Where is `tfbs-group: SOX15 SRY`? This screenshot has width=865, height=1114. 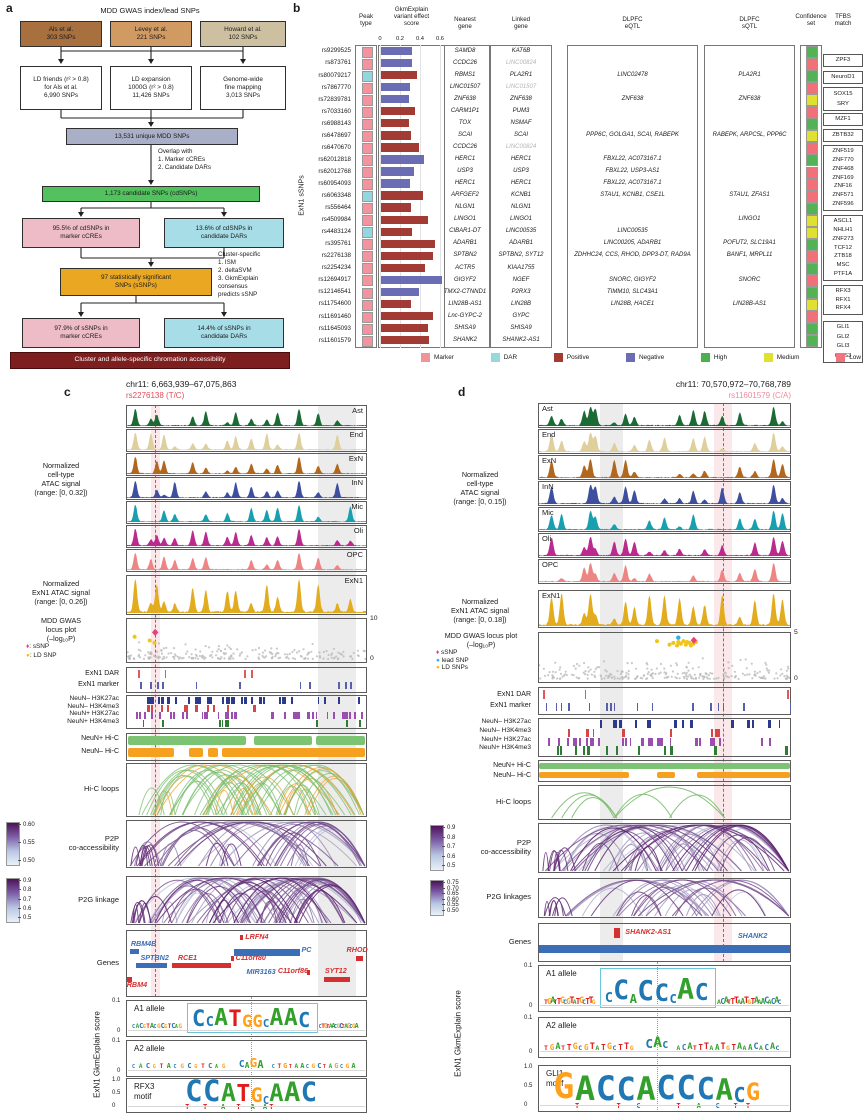 tfbs-group: SOX15 SRY is located at coordinates (843, 99).